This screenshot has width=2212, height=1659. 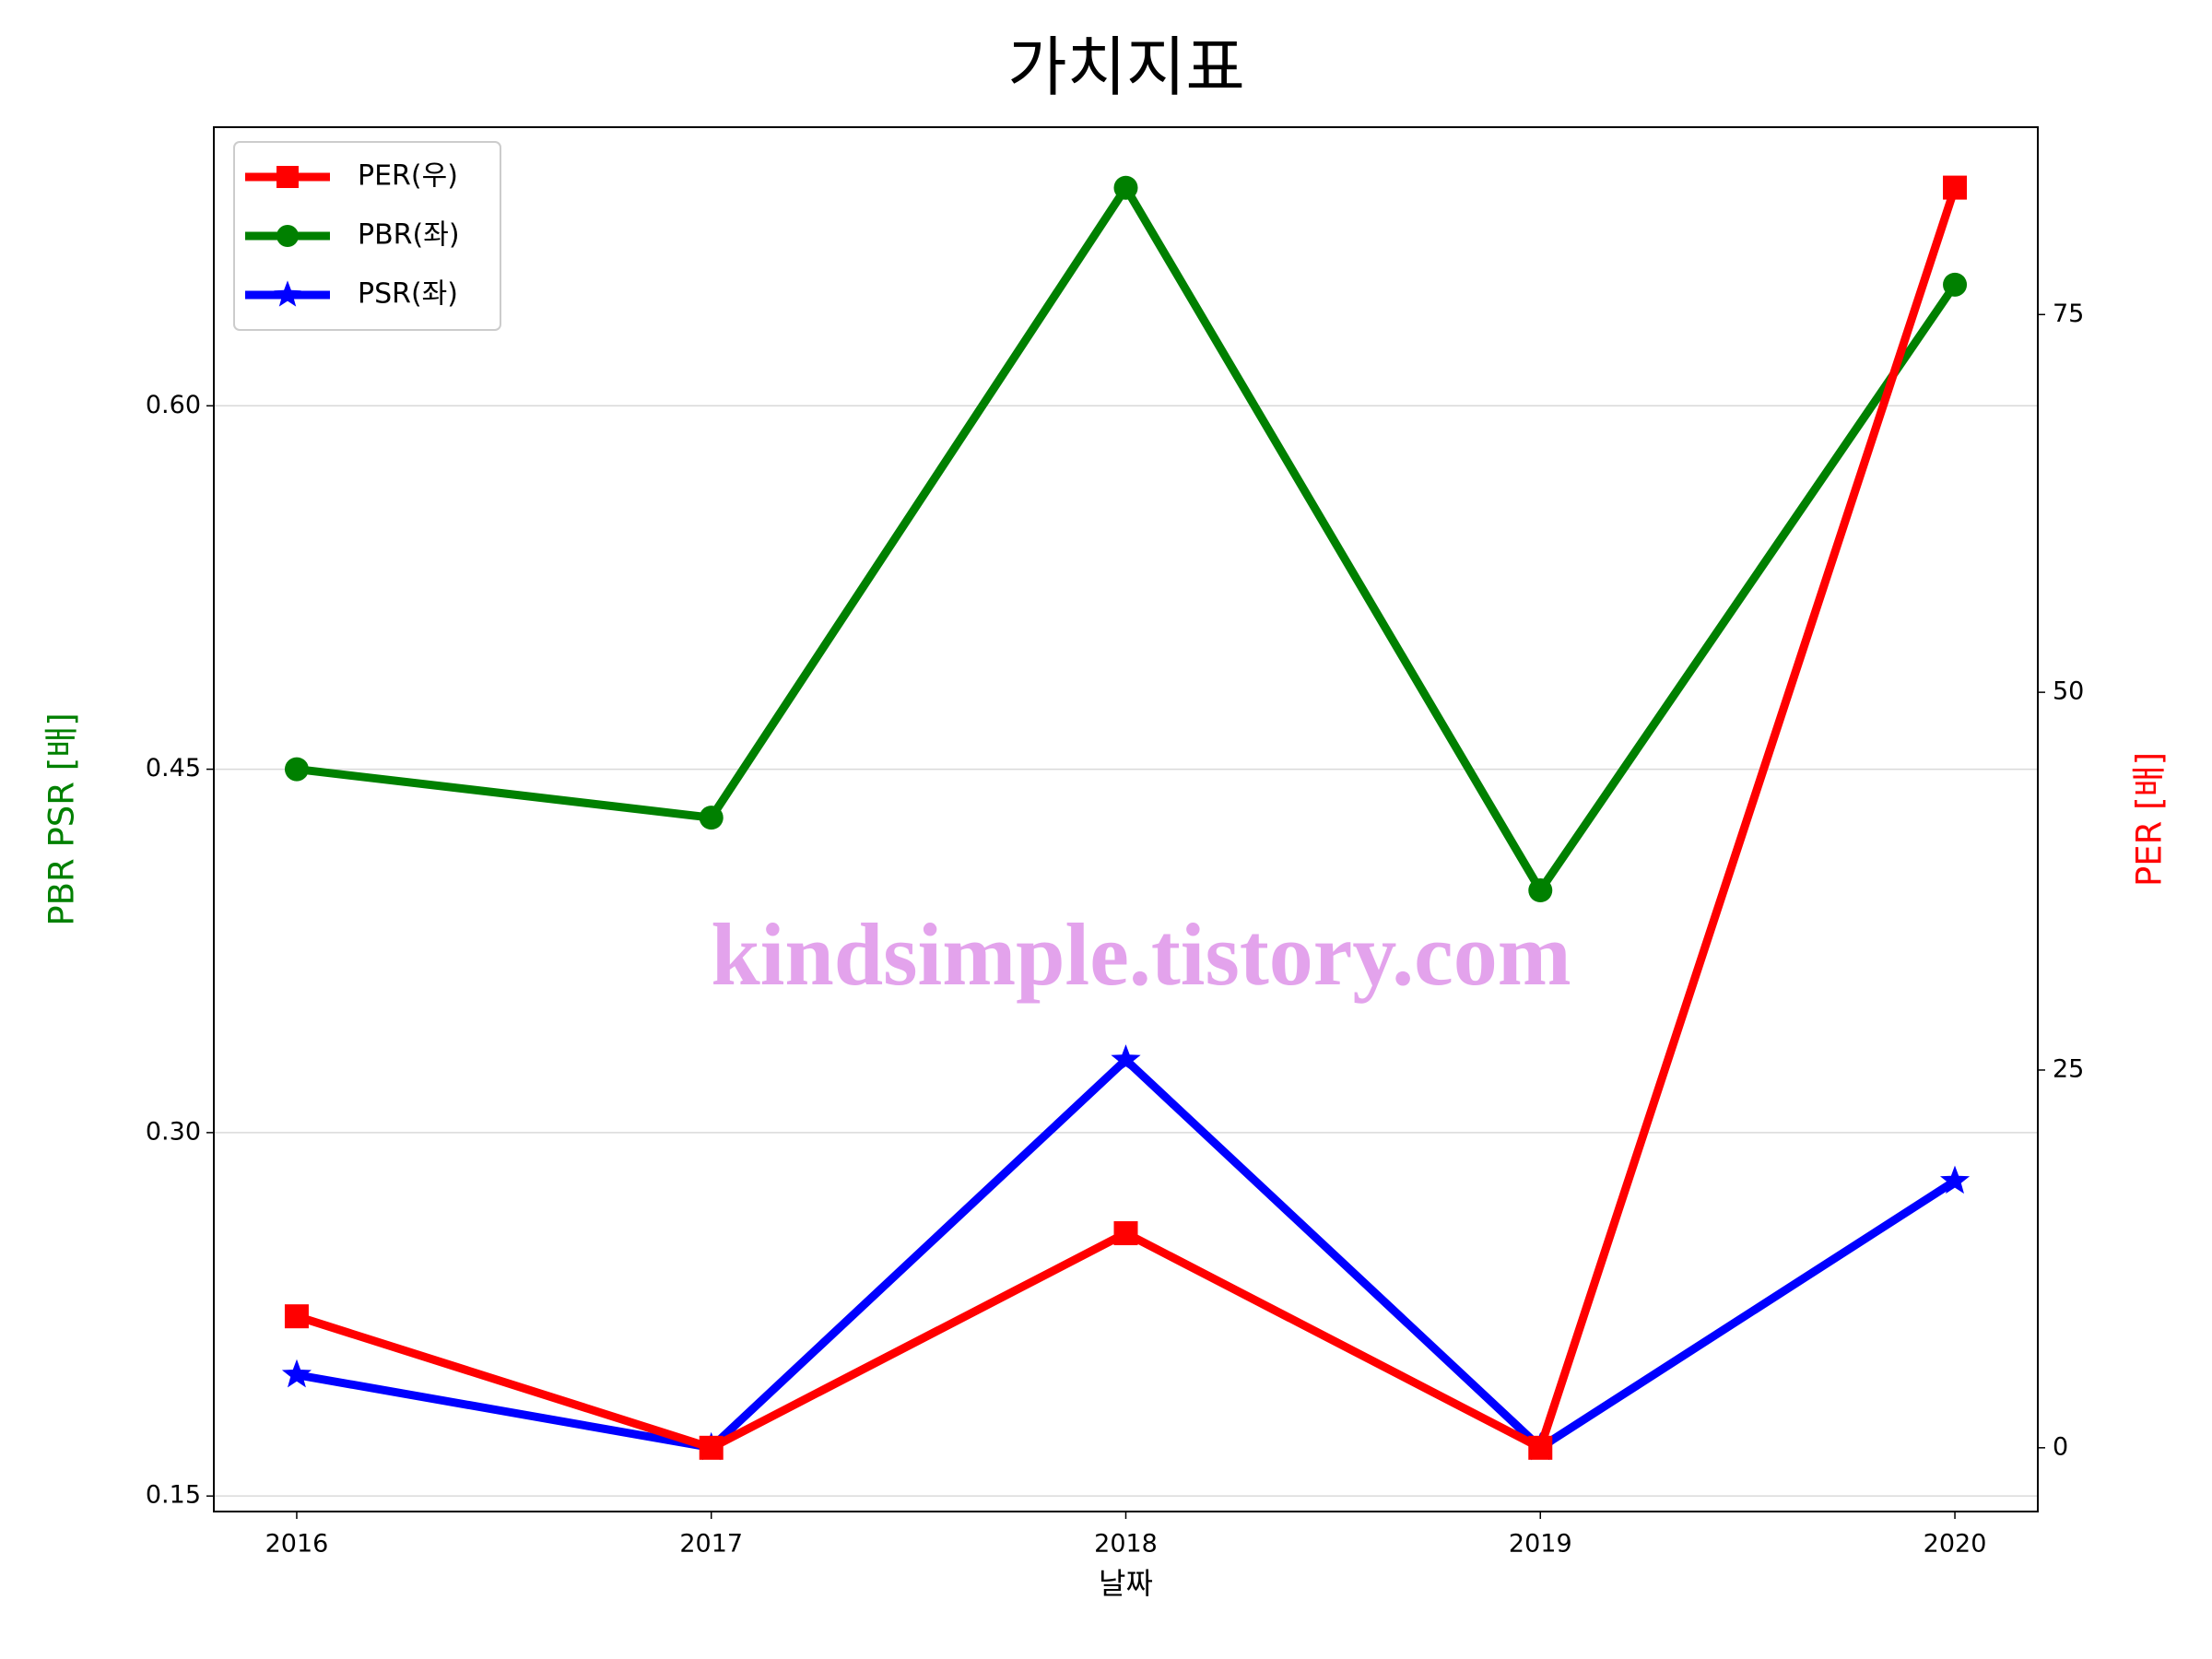 What do you see at coordinates (62, 818) in the screenshot?
I see `y-axis-label: PBR PSR [배]` at bounding box center [62, 818].